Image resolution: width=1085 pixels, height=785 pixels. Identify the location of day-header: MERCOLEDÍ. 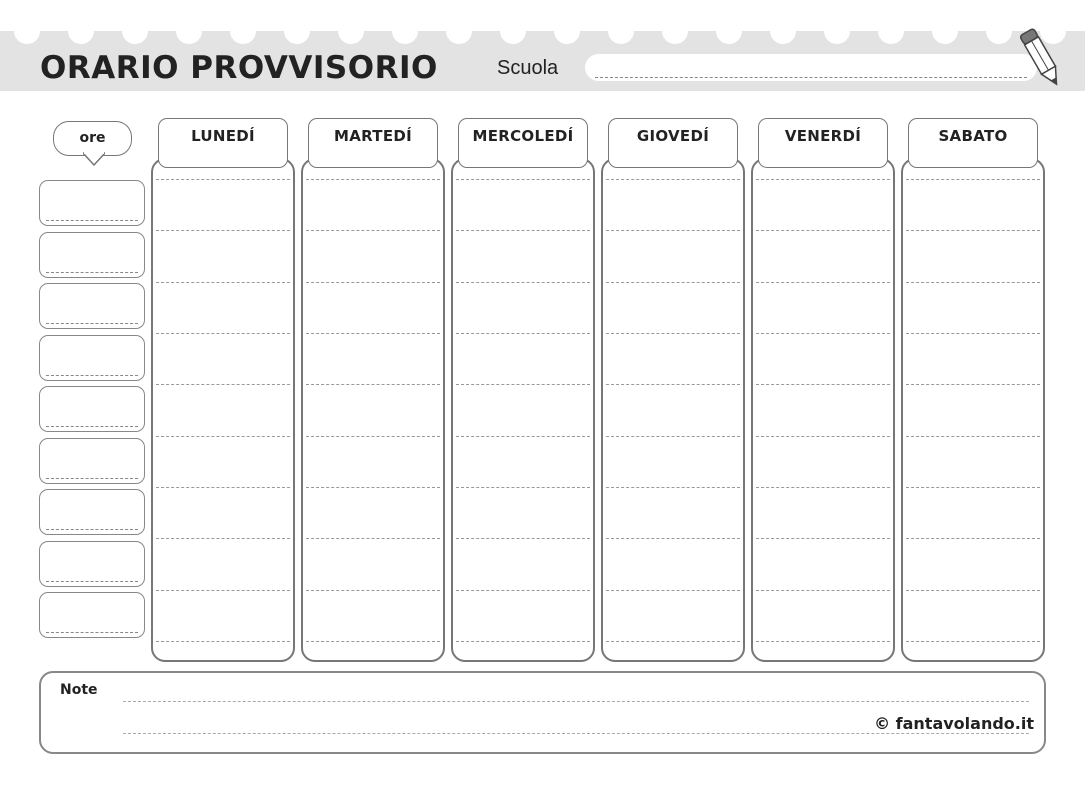
(523, 143).